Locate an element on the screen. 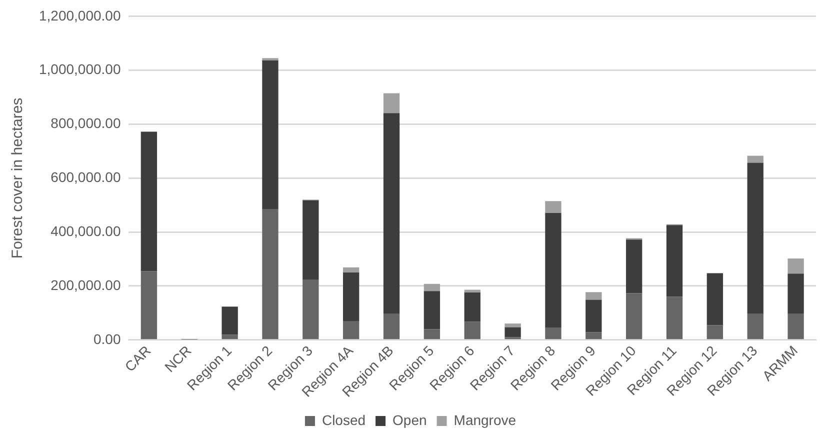 The image size is (836, 438). y-axis-title: Forest cover in hectares is located at coordinates (17, 178).